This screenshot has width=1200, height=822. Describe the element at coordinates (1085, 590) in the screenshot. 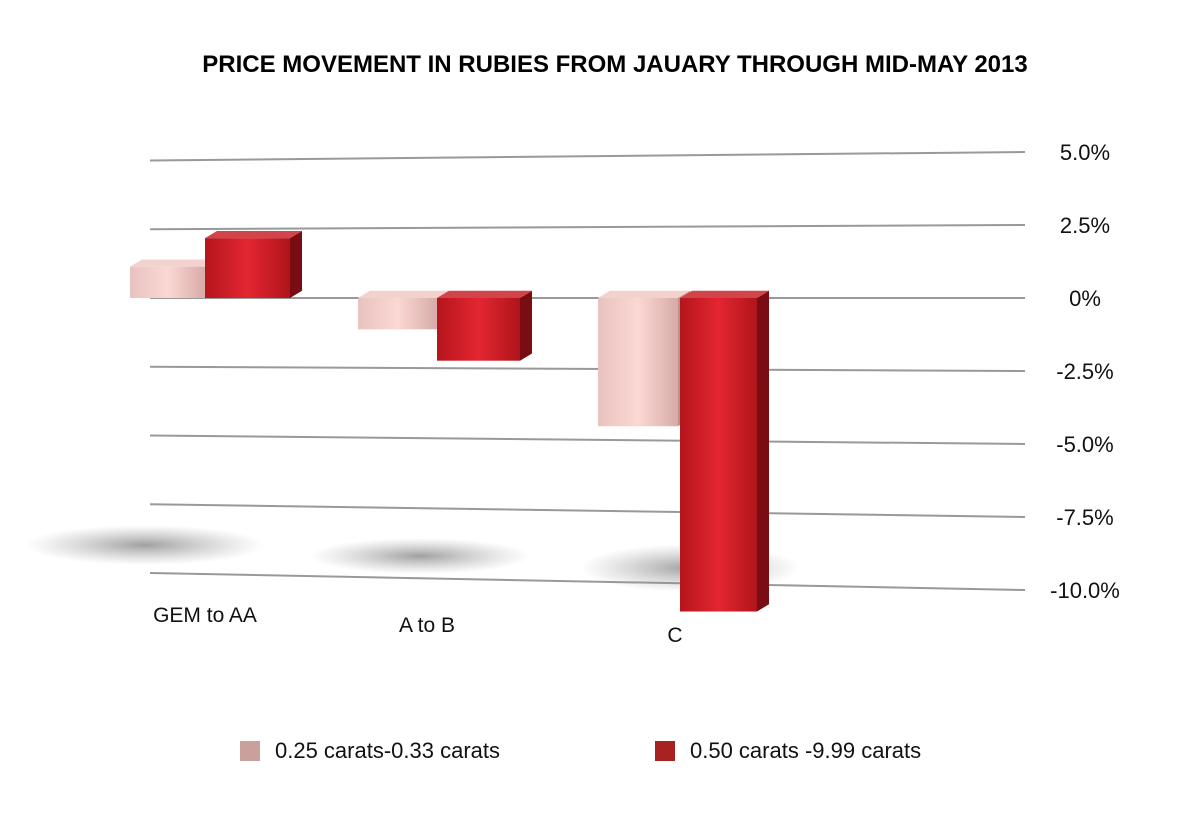

I see `y-tick-label: -10.0%` at that location.